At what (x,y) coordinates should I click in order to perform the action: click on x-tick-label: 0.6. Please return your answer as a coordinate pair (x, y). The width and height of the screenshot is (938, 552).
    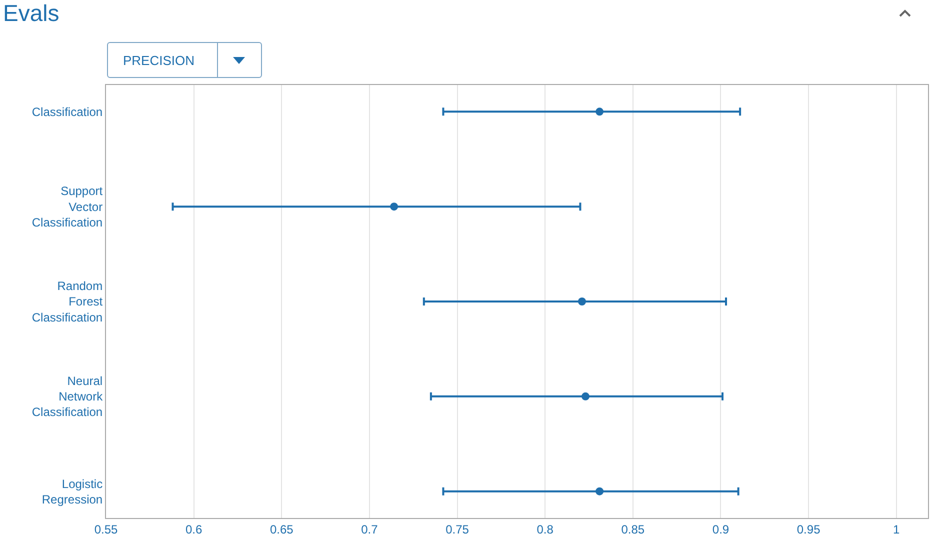
    Looking at the image, I should click on (193, 529).